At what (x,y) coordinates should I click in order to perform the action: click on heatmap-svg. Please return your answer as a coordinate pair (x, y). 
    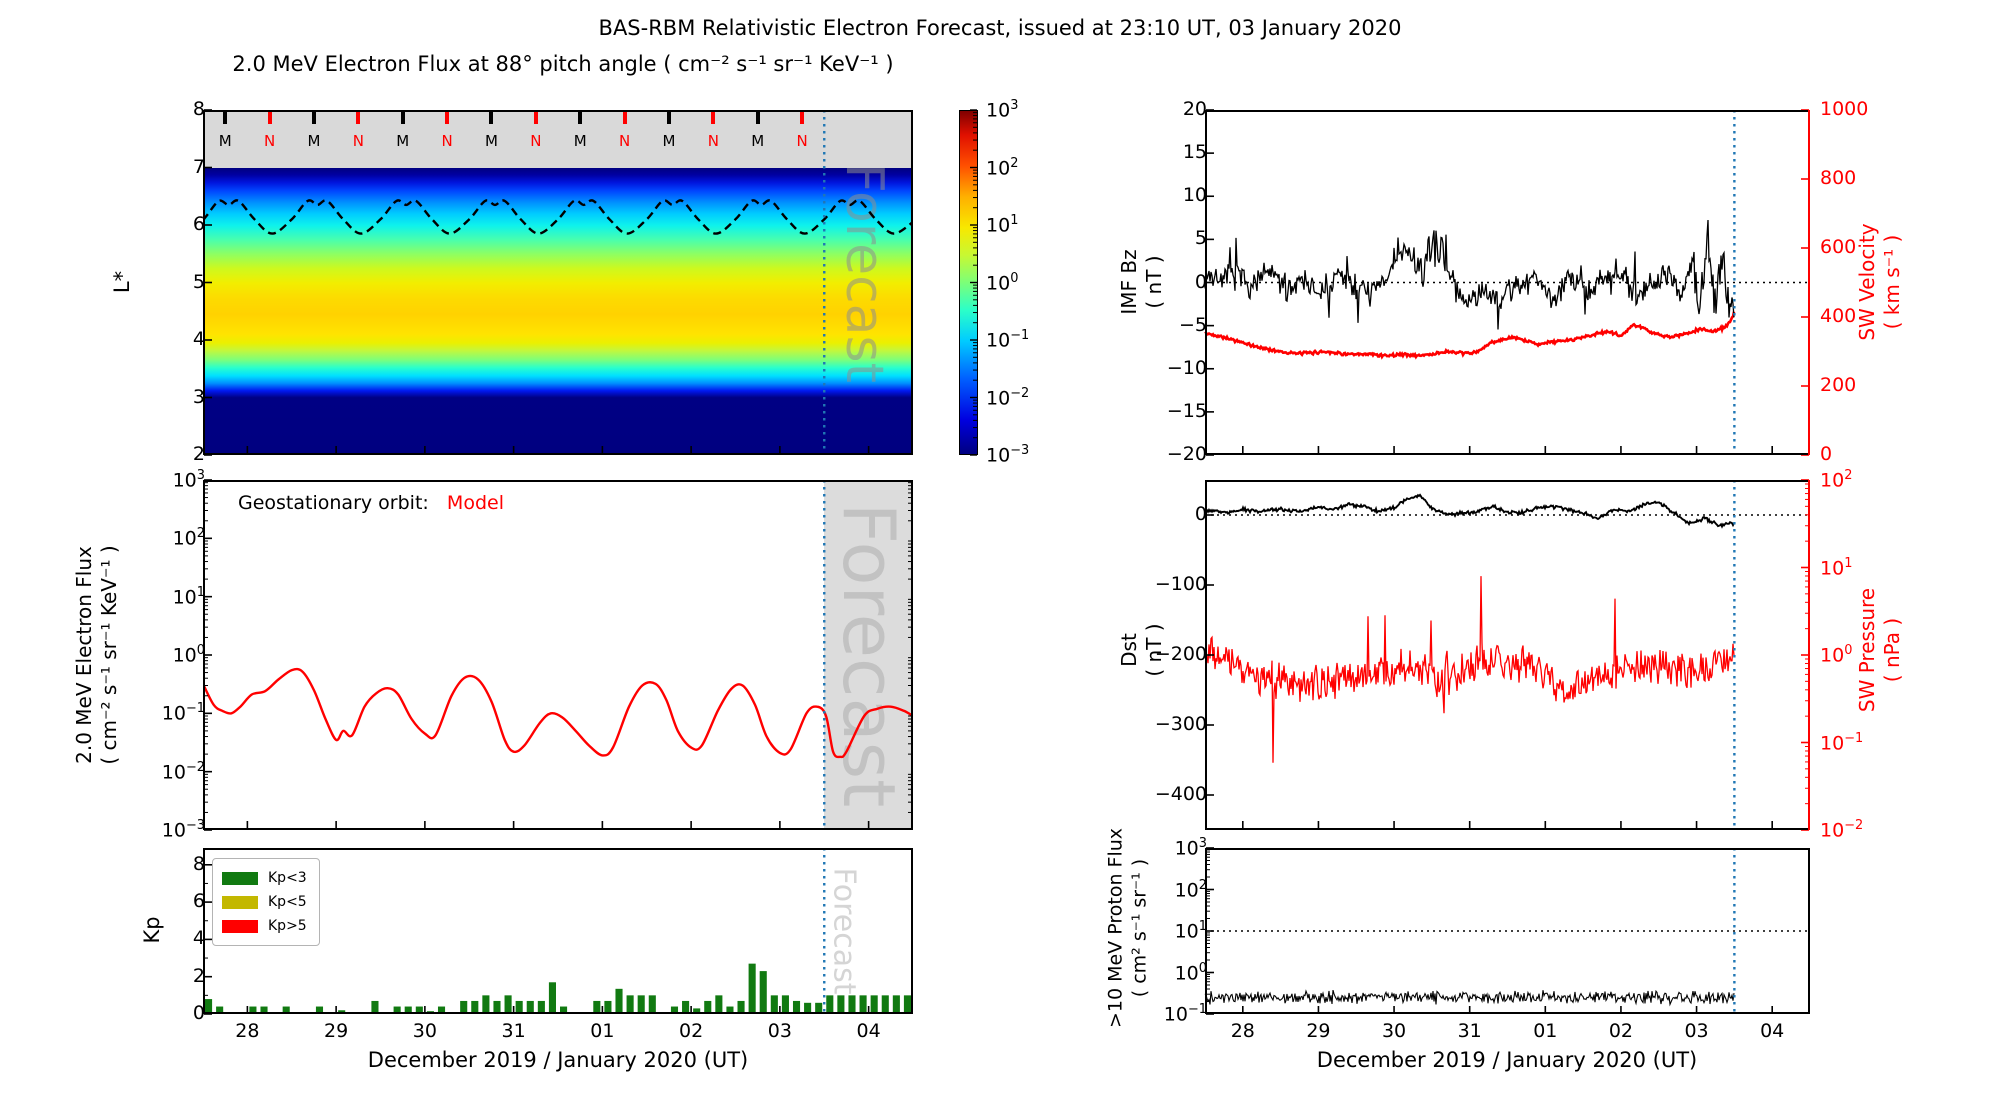
    Looking at the image, I should click on (558, 282).